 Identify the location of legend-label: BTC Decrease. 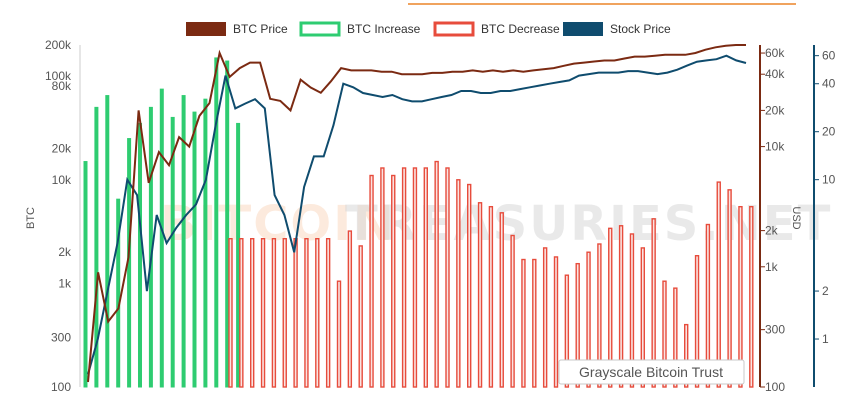
(520, 29).